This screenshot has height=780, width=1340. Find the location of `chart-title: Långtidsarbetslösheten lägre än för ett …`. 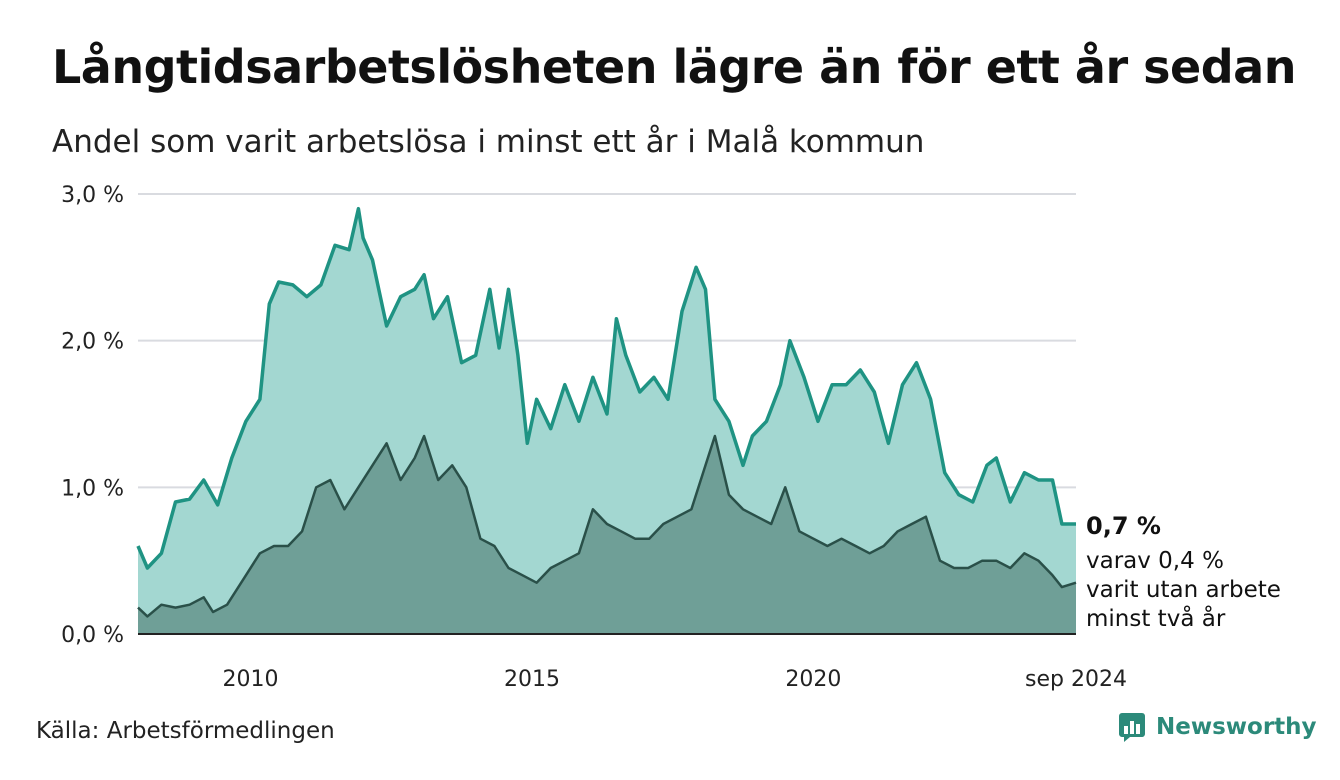

chart-title: Långtidsarbetslösheten lägre än för ett … is located at coordinates (674, 67).